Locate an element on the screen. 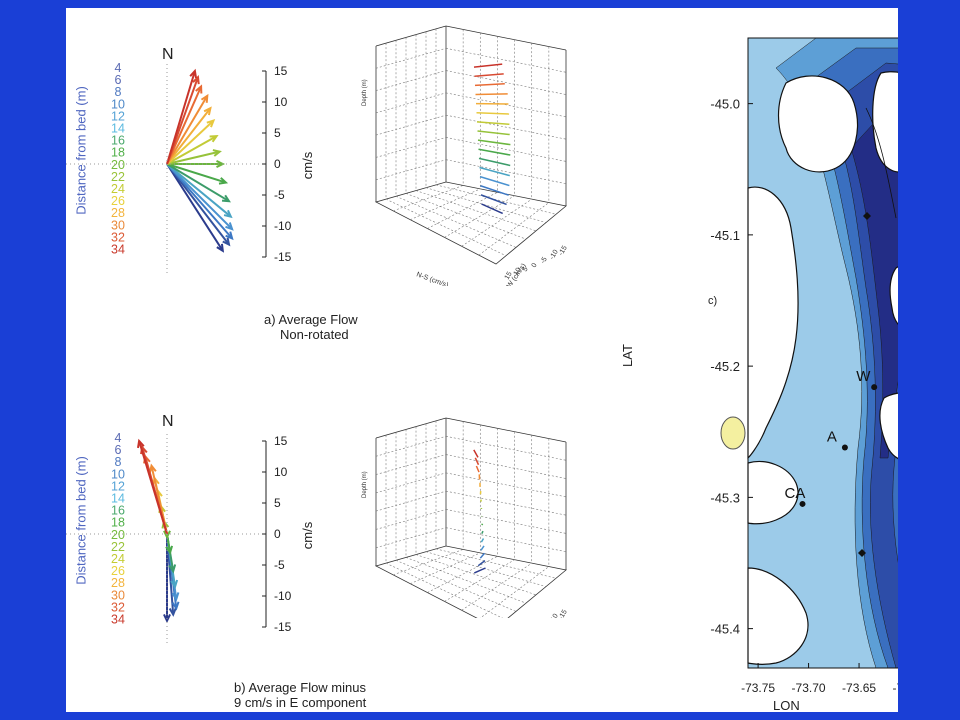 This screenshot has height=720, width=960. feather-depth-label: 10 is located at coordinates (118, 474).